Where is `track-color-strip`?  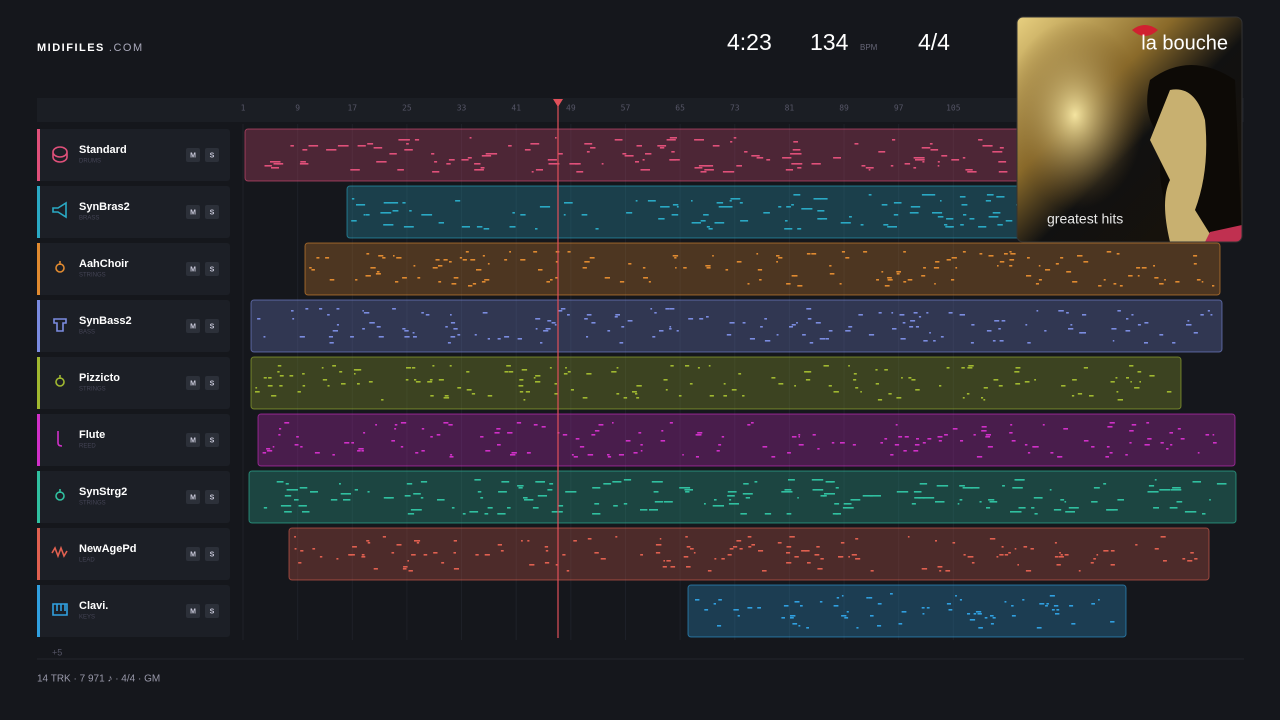
track-color-strip is located at coordinates (38, 212).